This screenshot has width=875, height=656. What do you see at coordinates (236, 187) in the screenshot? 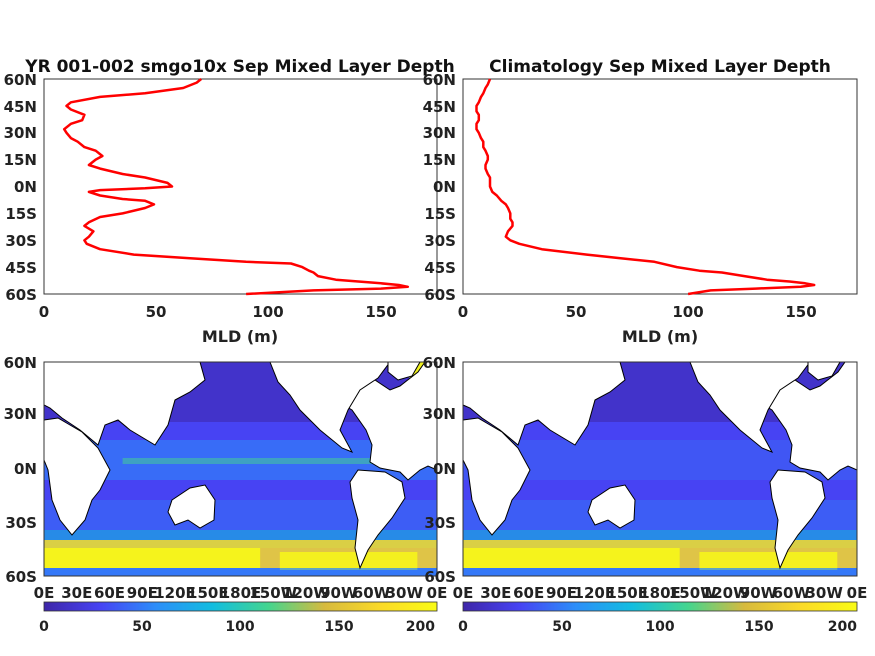
I see `mld-profile-line` at bounding box center [236, 187].